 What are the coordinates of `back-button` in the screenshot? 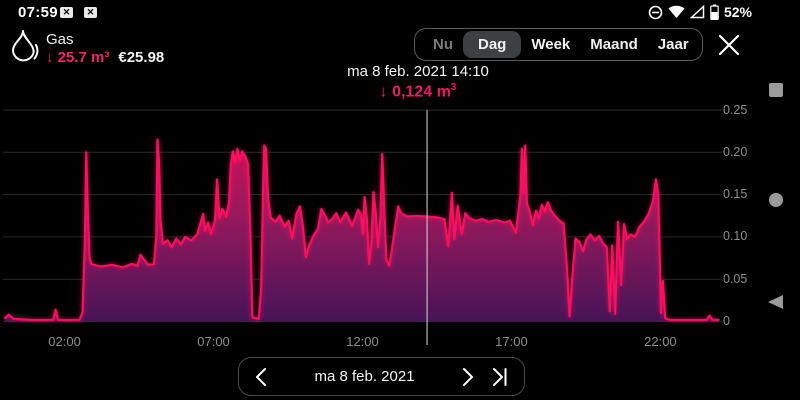 It's located at (775, 302).